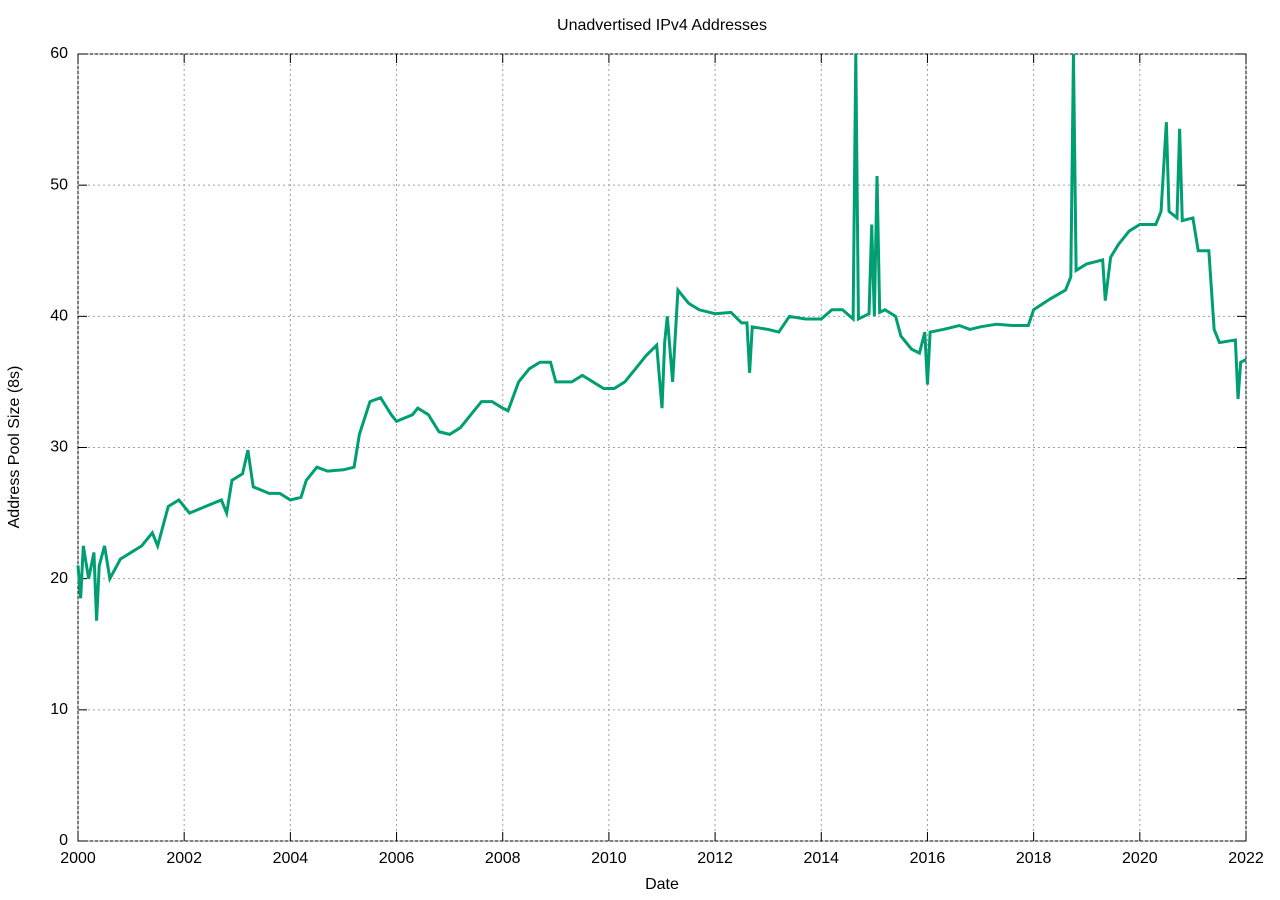  What do you see at coordinates (184, 858) in the screenshot?
I see `x-tick-label: 2002` at bounding box center [184, 858].